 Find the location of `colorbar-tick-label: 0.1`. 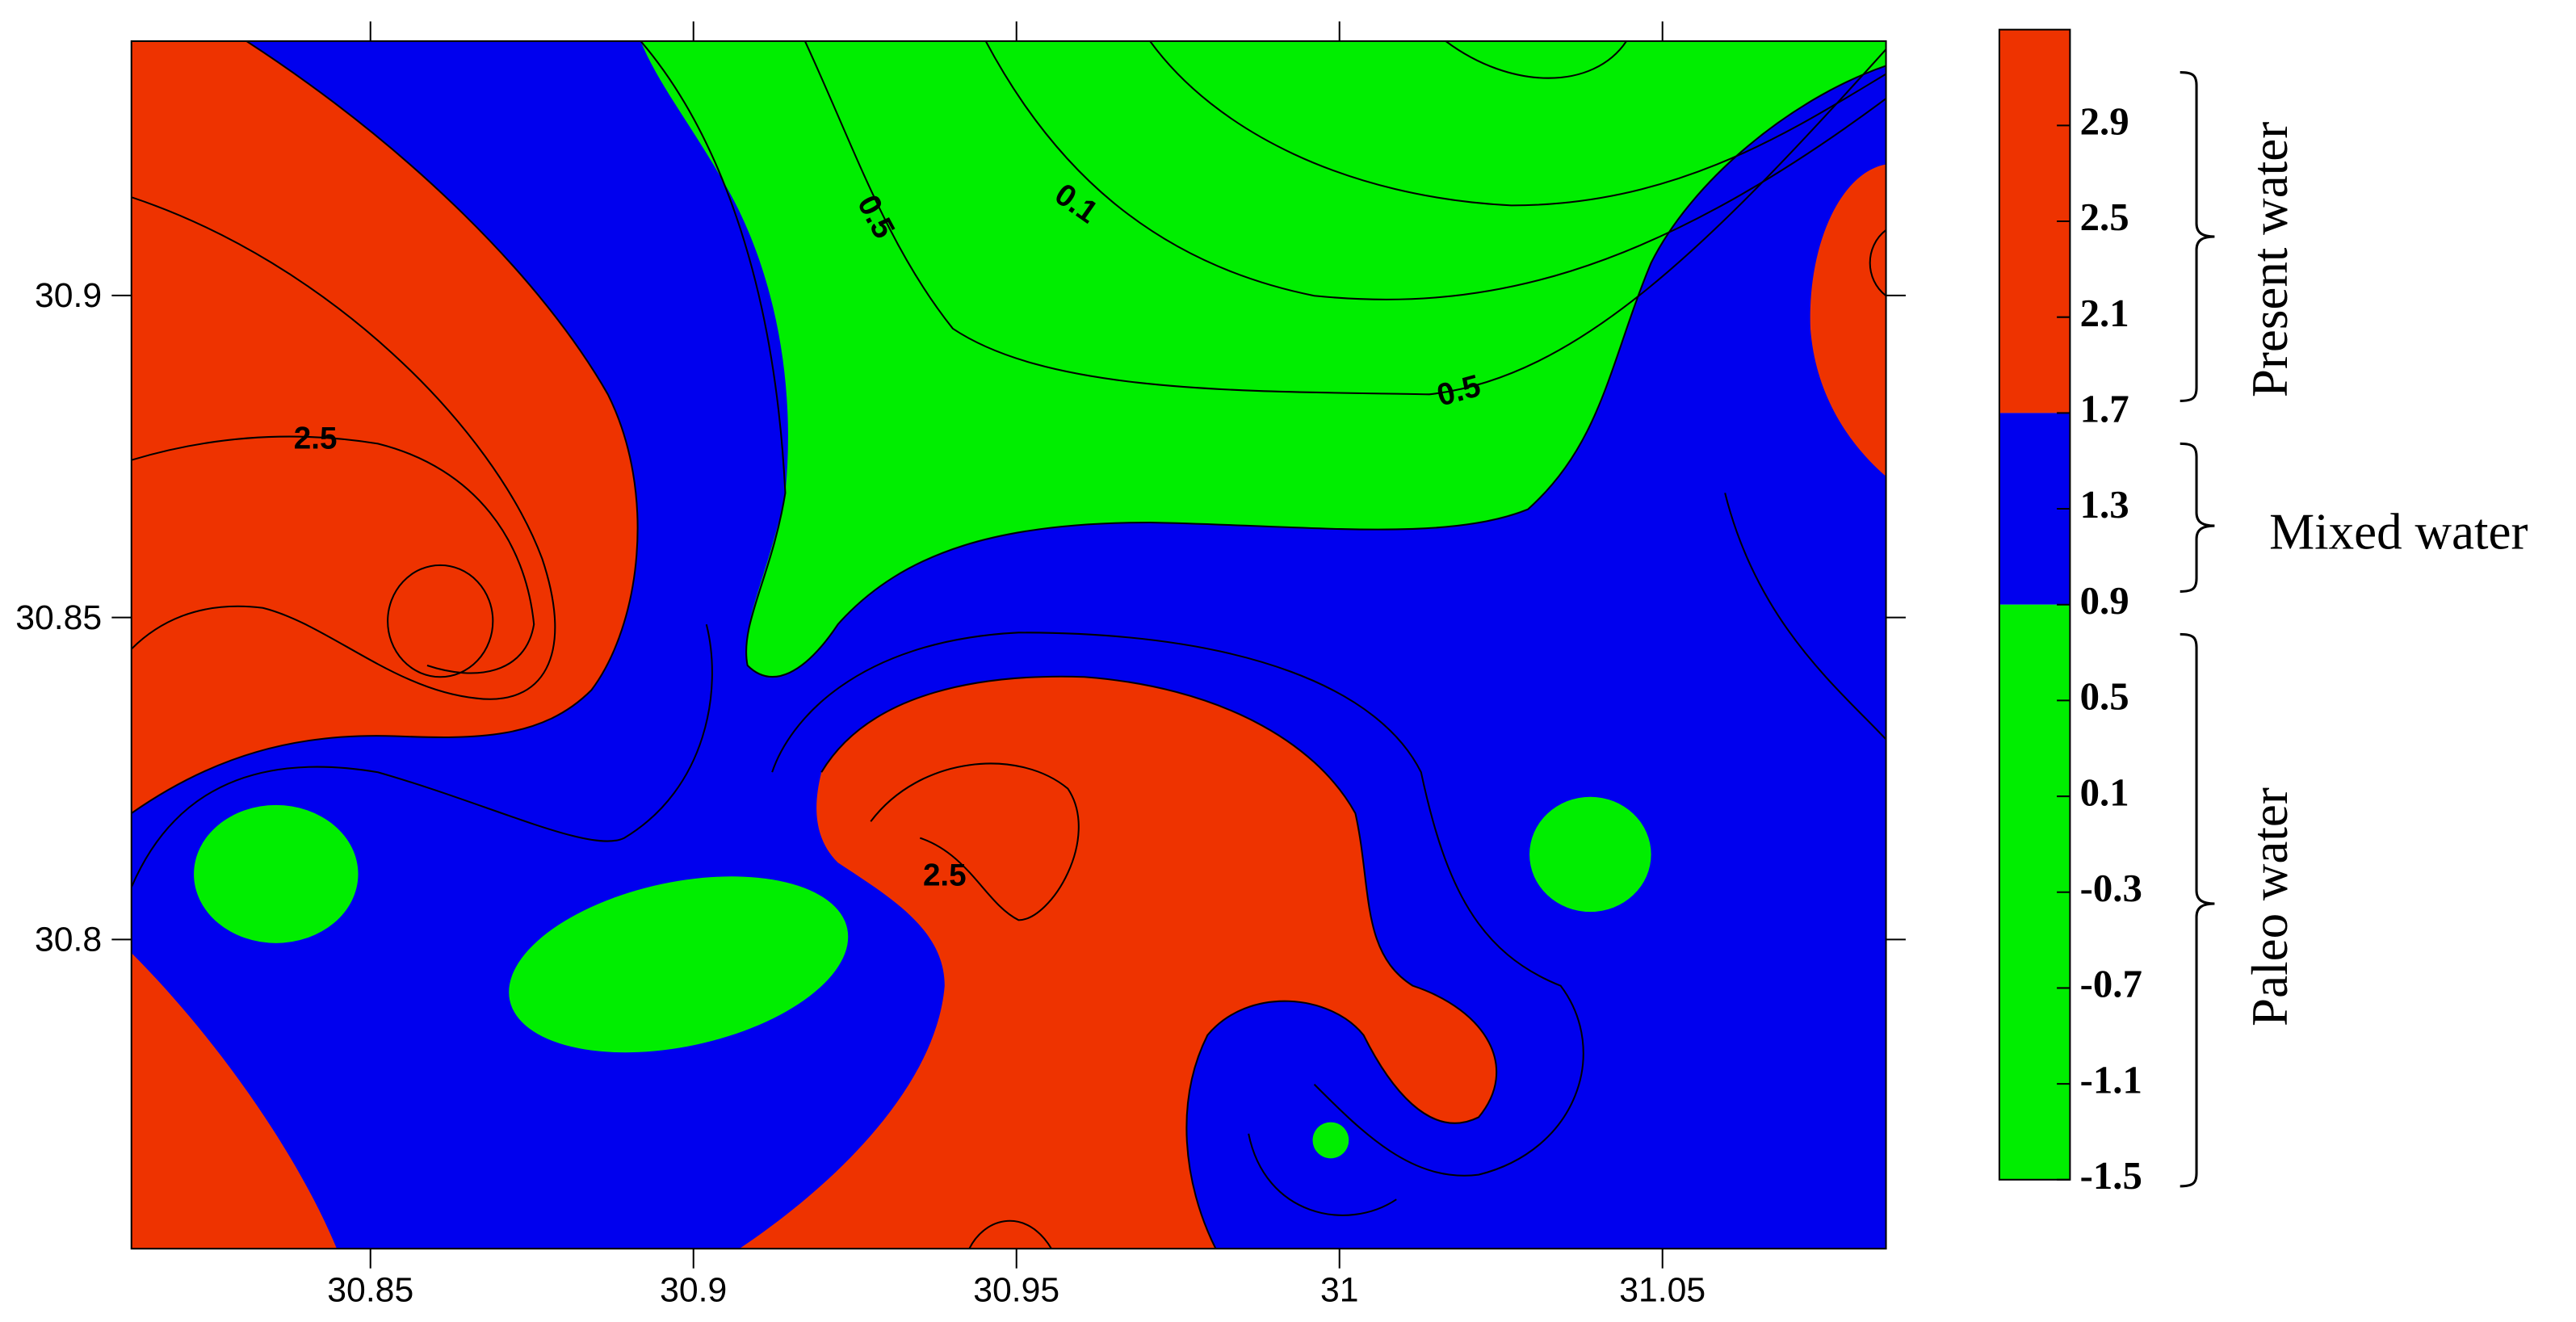

colorbar-tick-label: 0.1 is located at coordinates (2104, 792).